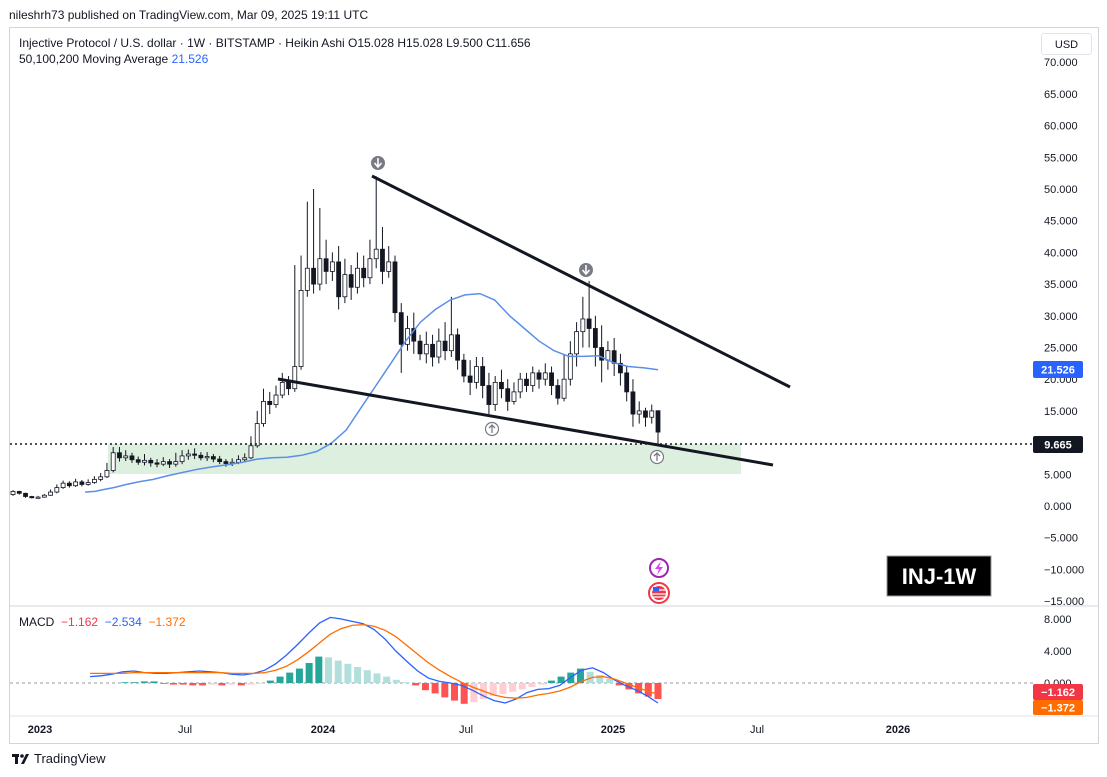 Image resolution: width=1107 pixels, height=777 pixels. What do you see at coordinates (1061, 285) in the screenshot?
I see `price-tick-label: 35.000` at bounding box center [1061, 285].